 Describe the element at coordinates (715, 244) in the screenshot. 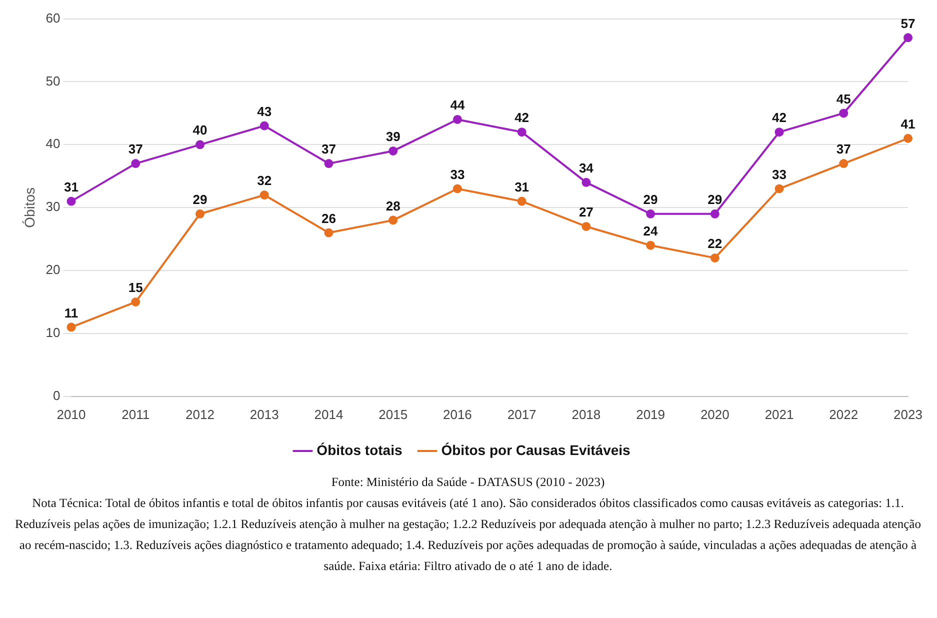

I see `data-label: 22` at that location.